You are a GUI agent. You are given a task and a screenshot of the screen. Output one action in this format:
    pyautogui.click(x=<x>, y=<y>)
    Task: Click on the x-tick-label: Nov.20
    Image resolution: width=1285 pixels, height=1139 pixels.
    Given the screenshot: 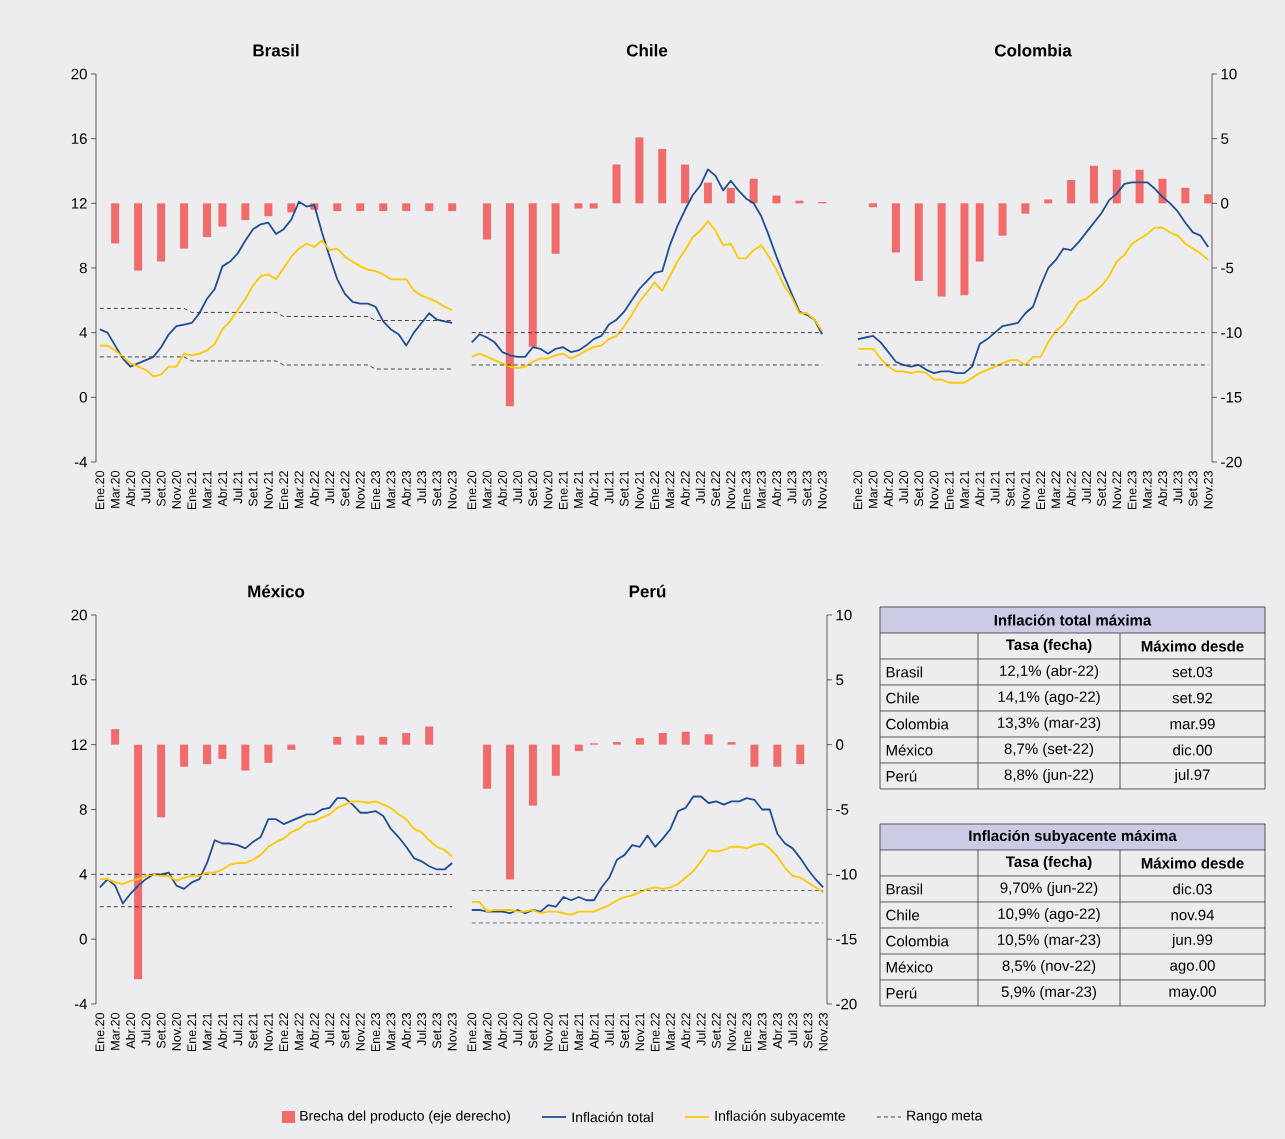 What is the action you would take?
    pyautogui.click(x=548, y=1032)
    